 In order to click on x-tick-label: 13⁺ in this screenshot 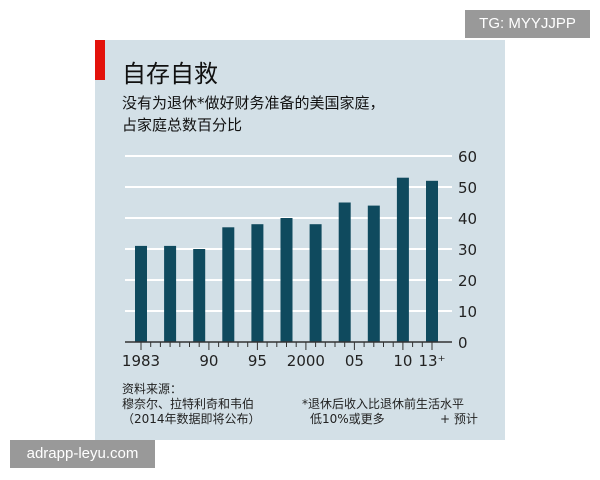, I will do `click(431, 361)`.